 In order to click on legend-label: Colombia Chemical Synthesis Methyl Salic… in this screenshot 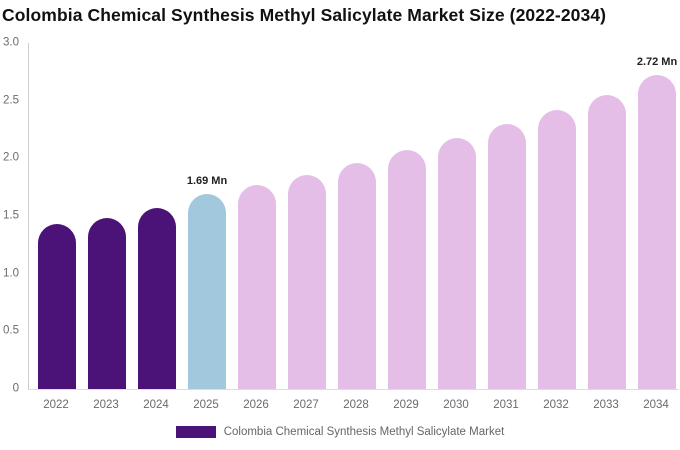, I will do `click(364, 432)`.